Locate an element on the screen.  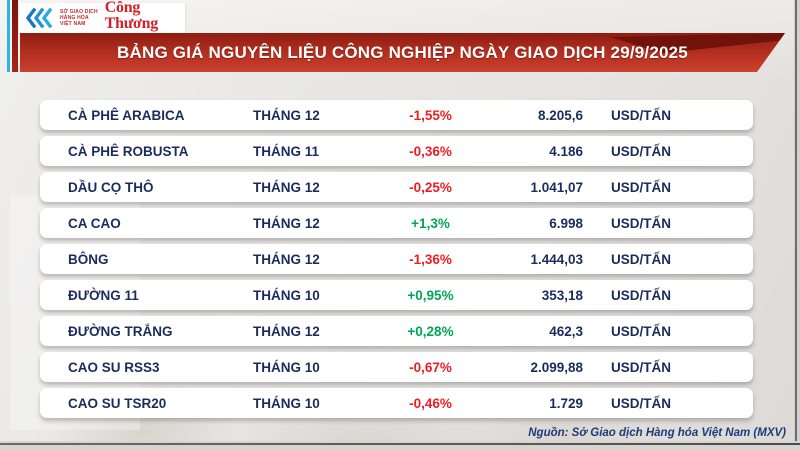
table-row: CA CAO THÁNG 12 +1,3% 6.998 USD/TẤN is located at coordinates (396, 223).